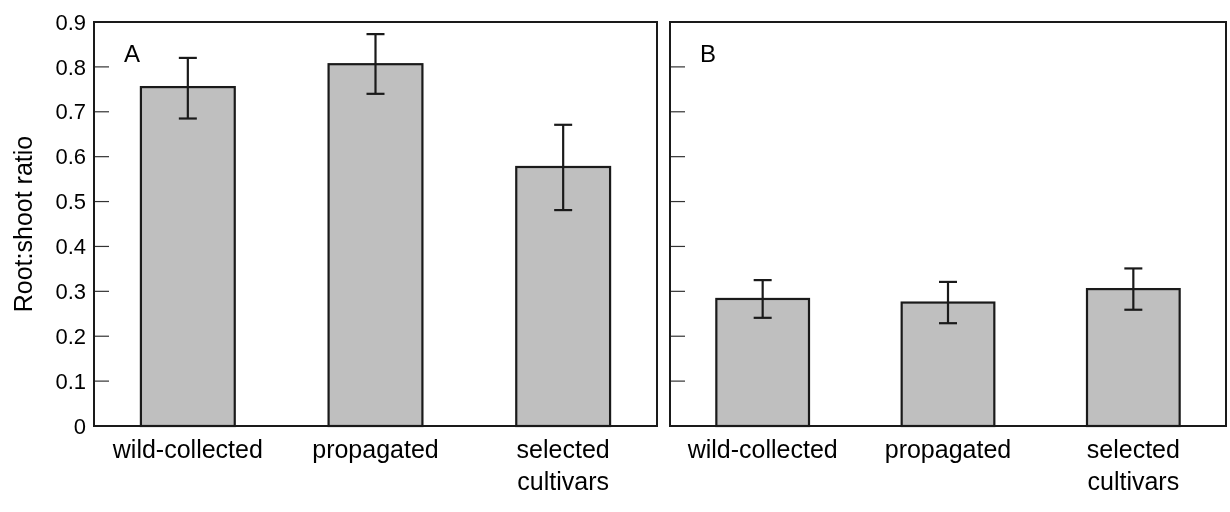 Image resolution: width=1230 pixels, height=512 pixels. What do you see at coordinates (70, 157) in the screenshot?
I see `y-tick-label: 0.6` at bounding box center [70, 157].